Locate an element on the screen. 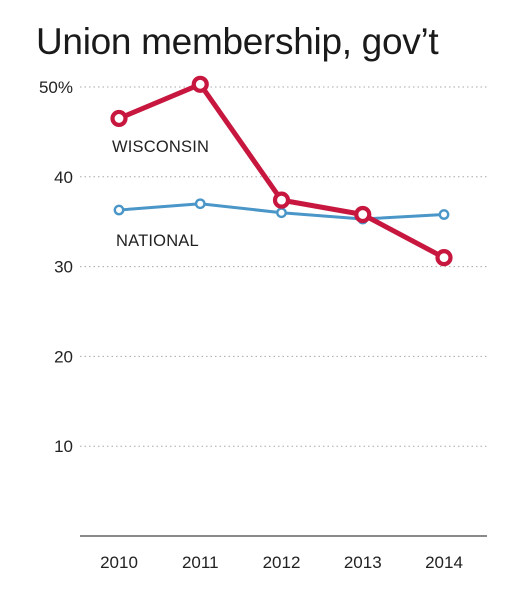  y-tick-label: 30 is located at coordinates (63, 267).